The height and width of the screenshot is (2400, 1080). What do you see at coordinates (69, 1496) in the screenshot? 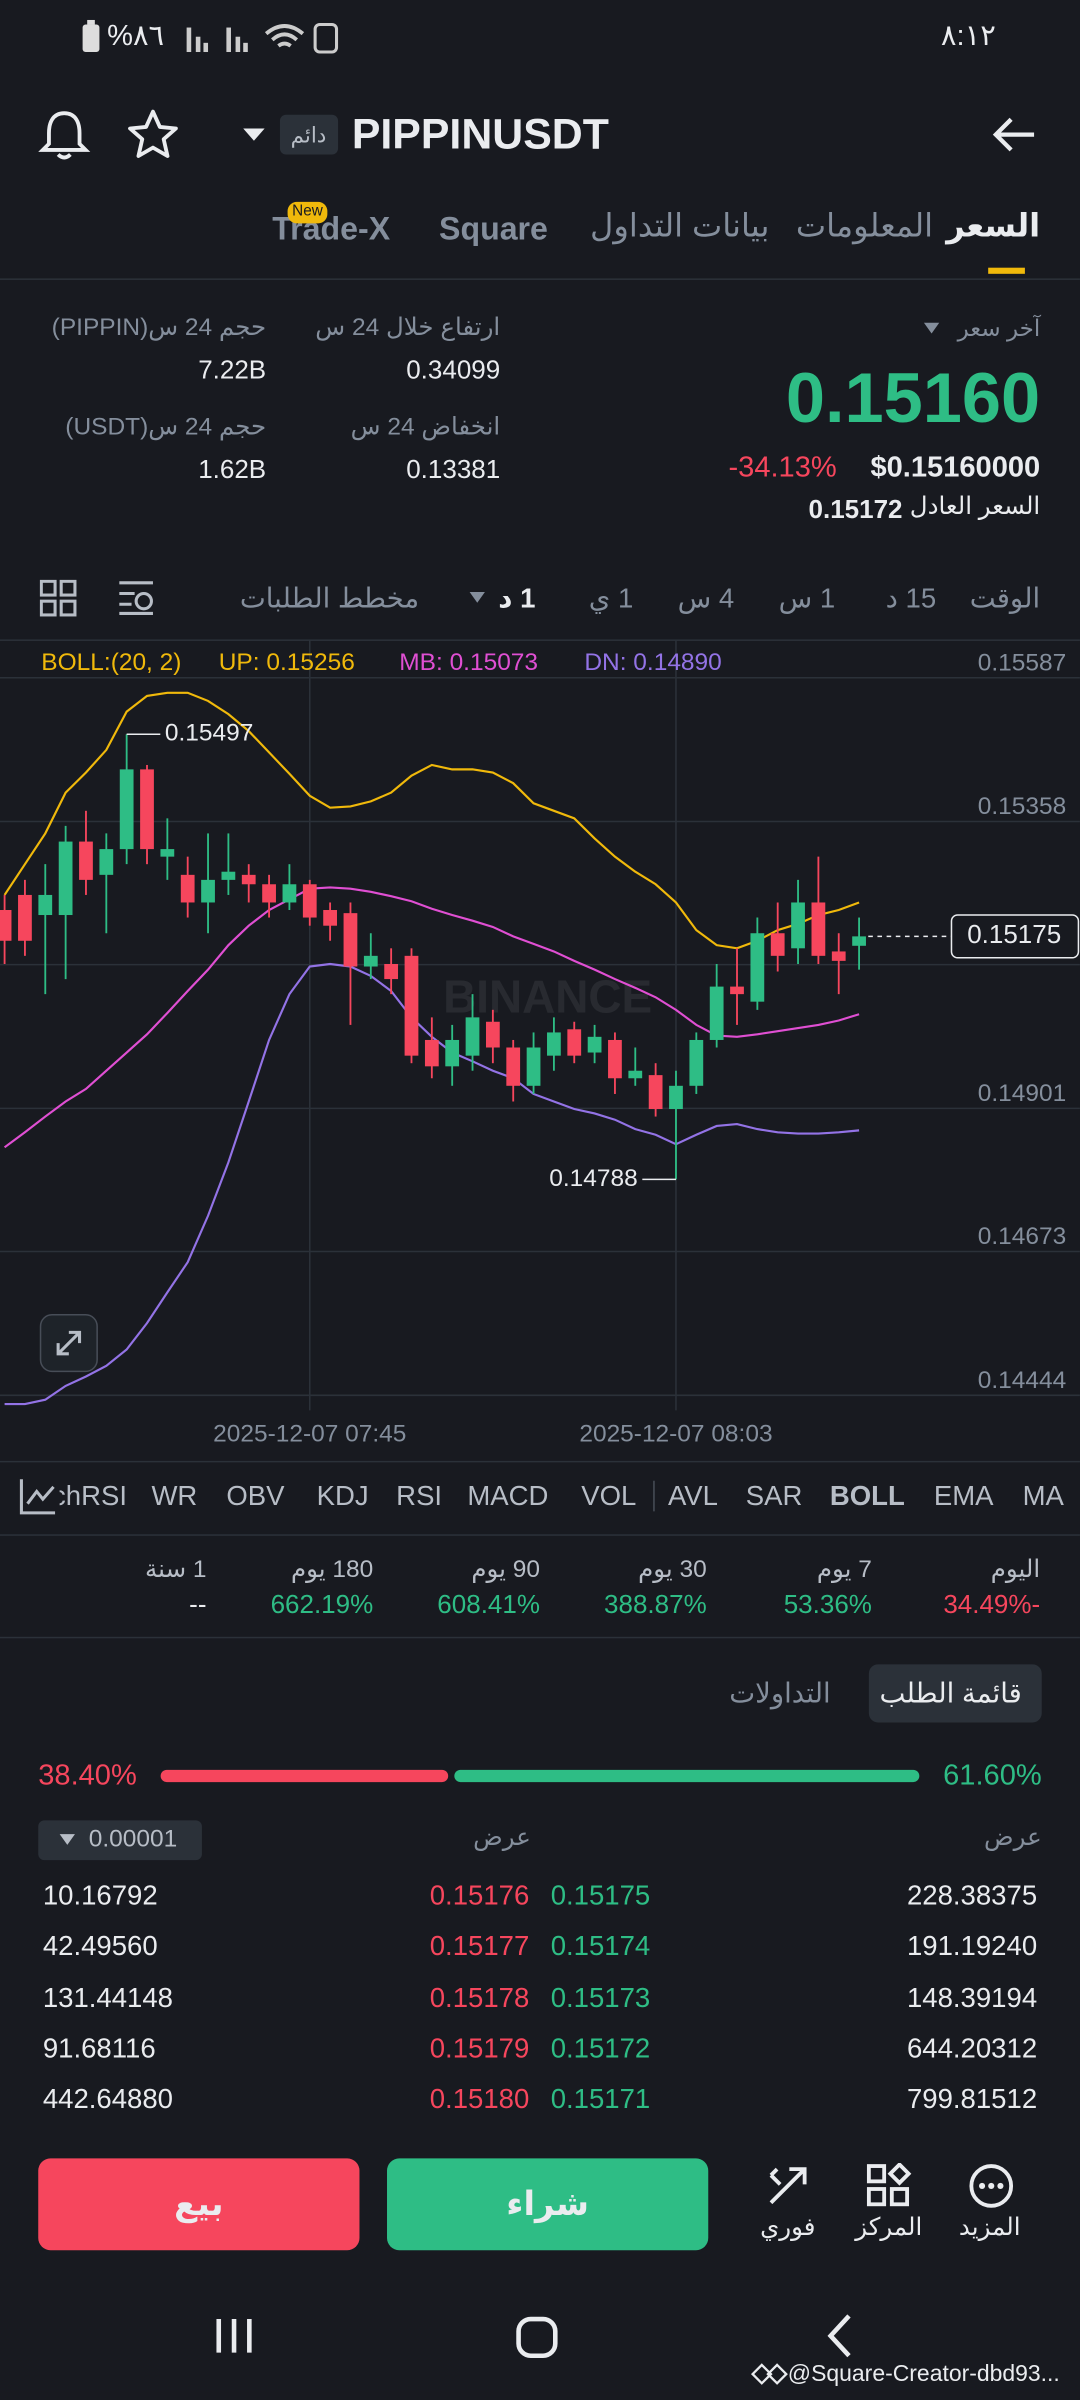
I see `indicator-tab: StochRSI` at bounding box center [69, 1496].